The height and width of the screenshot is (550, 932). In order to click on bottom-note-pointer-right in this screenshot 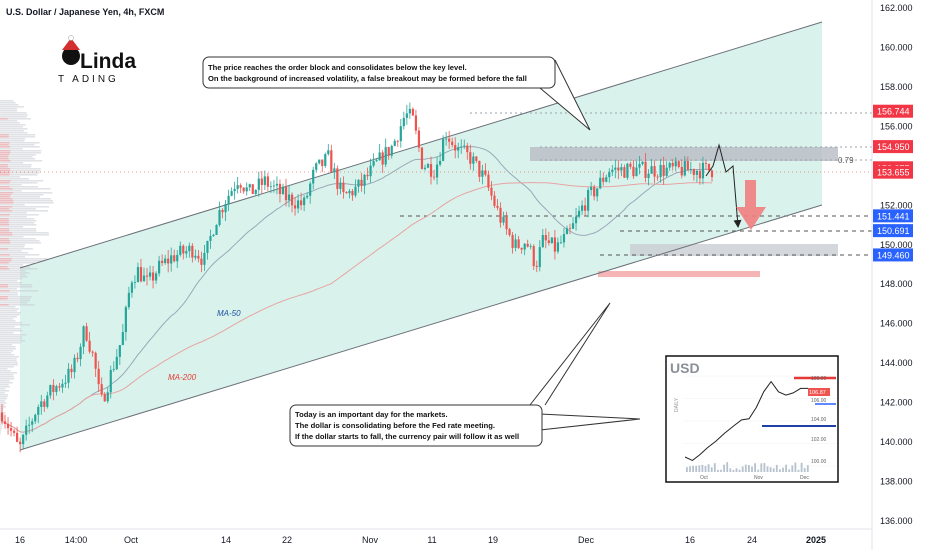, I will do `click(590, 422)`.